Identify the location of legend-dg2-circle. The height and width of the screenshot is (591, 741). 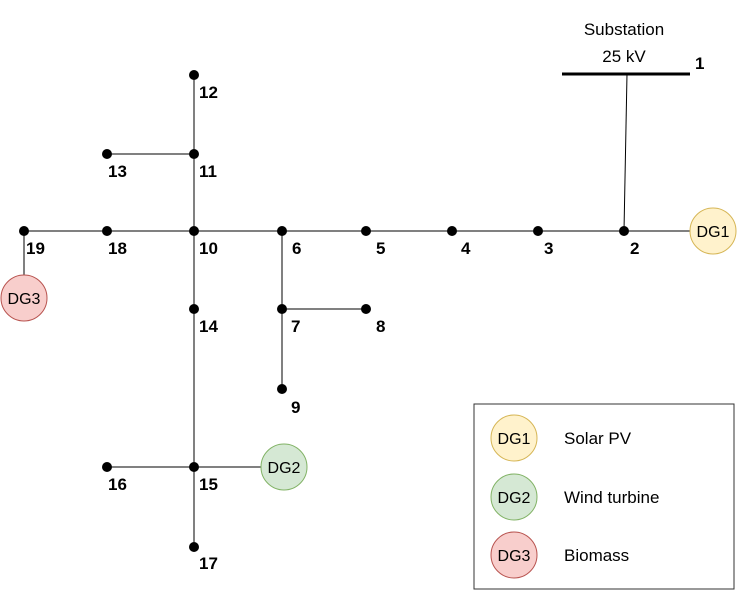
(514, 497).